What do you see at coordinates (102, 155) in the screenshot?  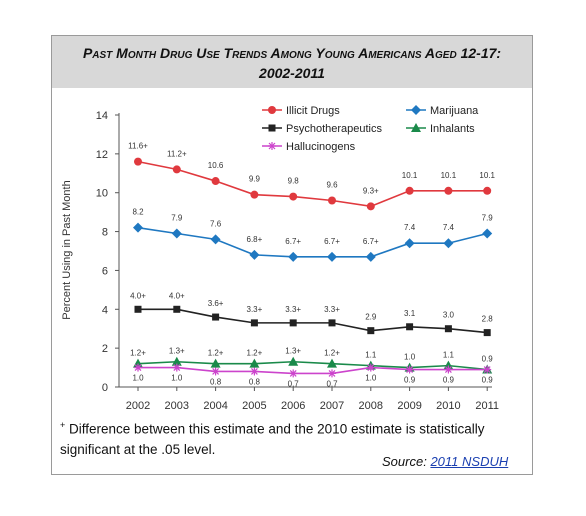 I see `y-tick-label: 12` at bounding box center [102, 155].